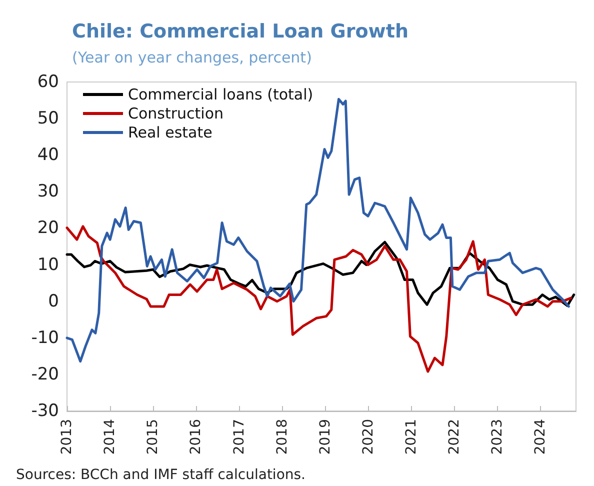 This screenshot has width=594, height=486. Describe the element at coordinates (153, 437) in the screenshot. I see `x-tick-label: 2015` at that location.